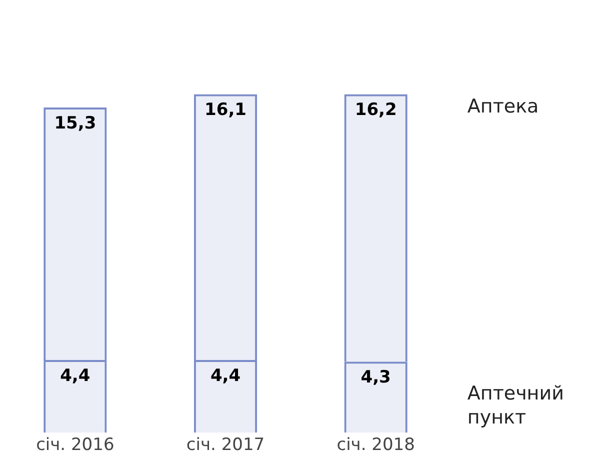 The image size is (601, 459). What do you see at coordinates (375, 445) in the screenshot?
I see `x-tick-label: січ. 2018` at bounding box center [375, 445].